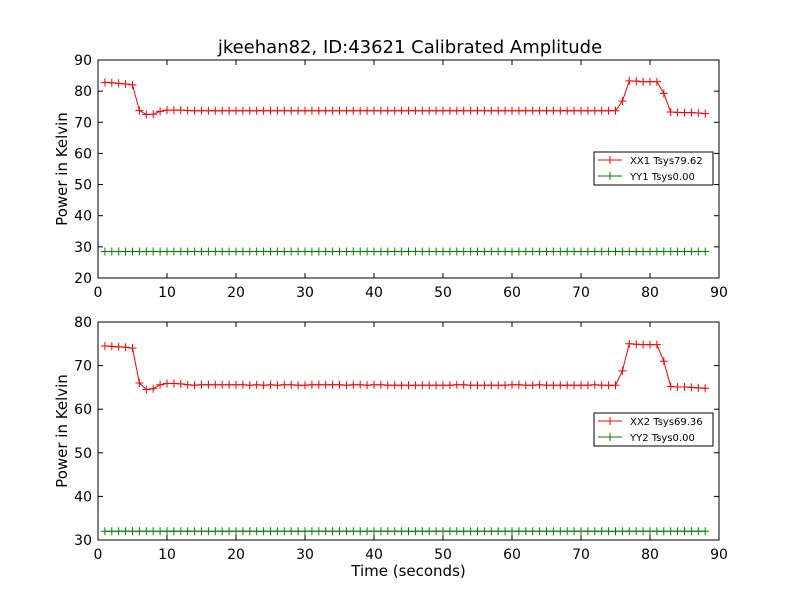 This screenshot has height=600, width=800. I want to click on legend-box, so click(653, 168).